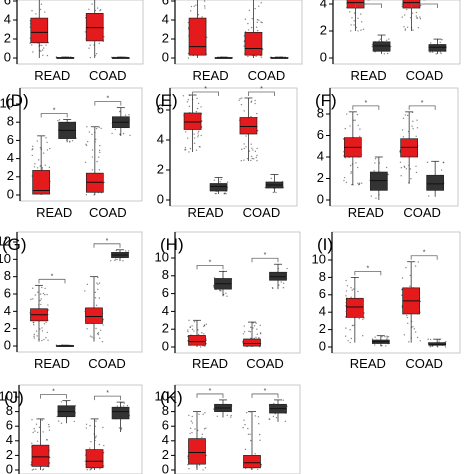  Describe the element at coordinates (228, 301) in the screenshot. I see `panel-h: 0 2 4 6 8 10(H) * READ * COAD` at that location.